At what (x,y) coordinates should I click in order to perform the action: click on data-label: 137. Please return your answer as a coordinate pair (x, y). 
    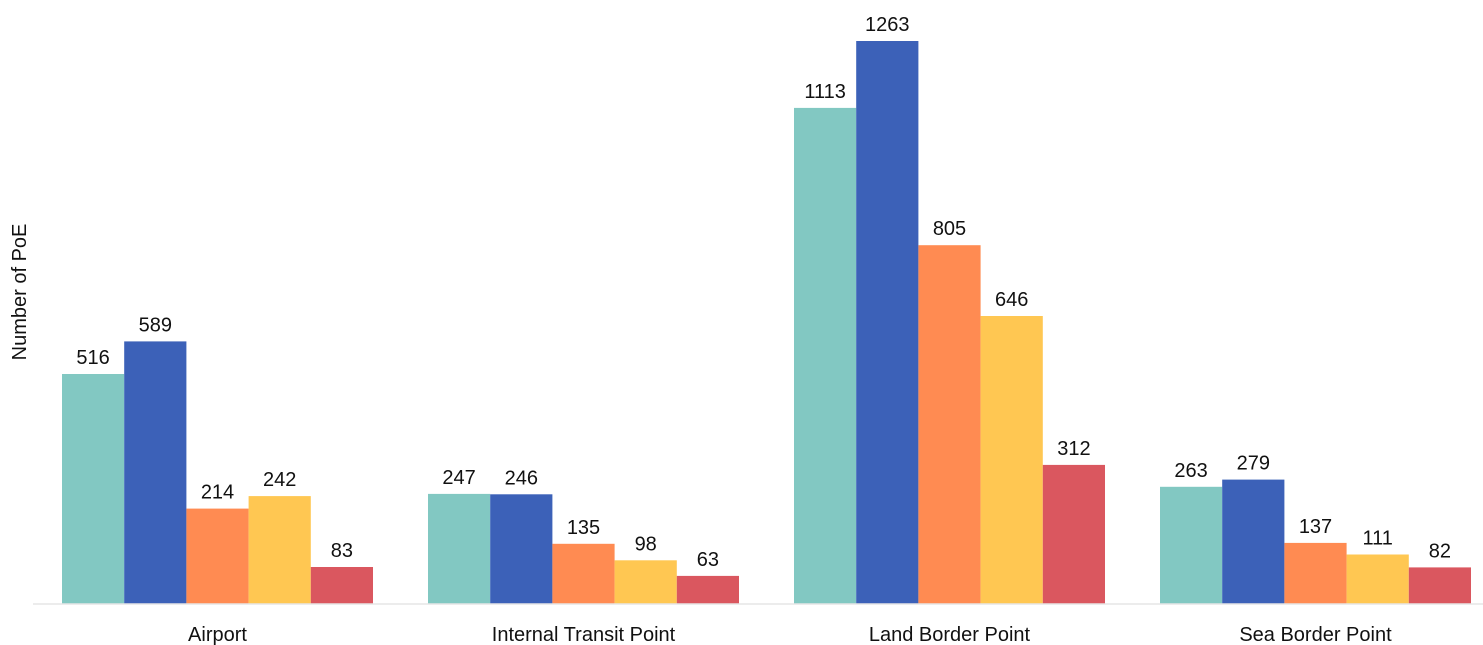
    Looking at the image, I should click on (1315, 527).